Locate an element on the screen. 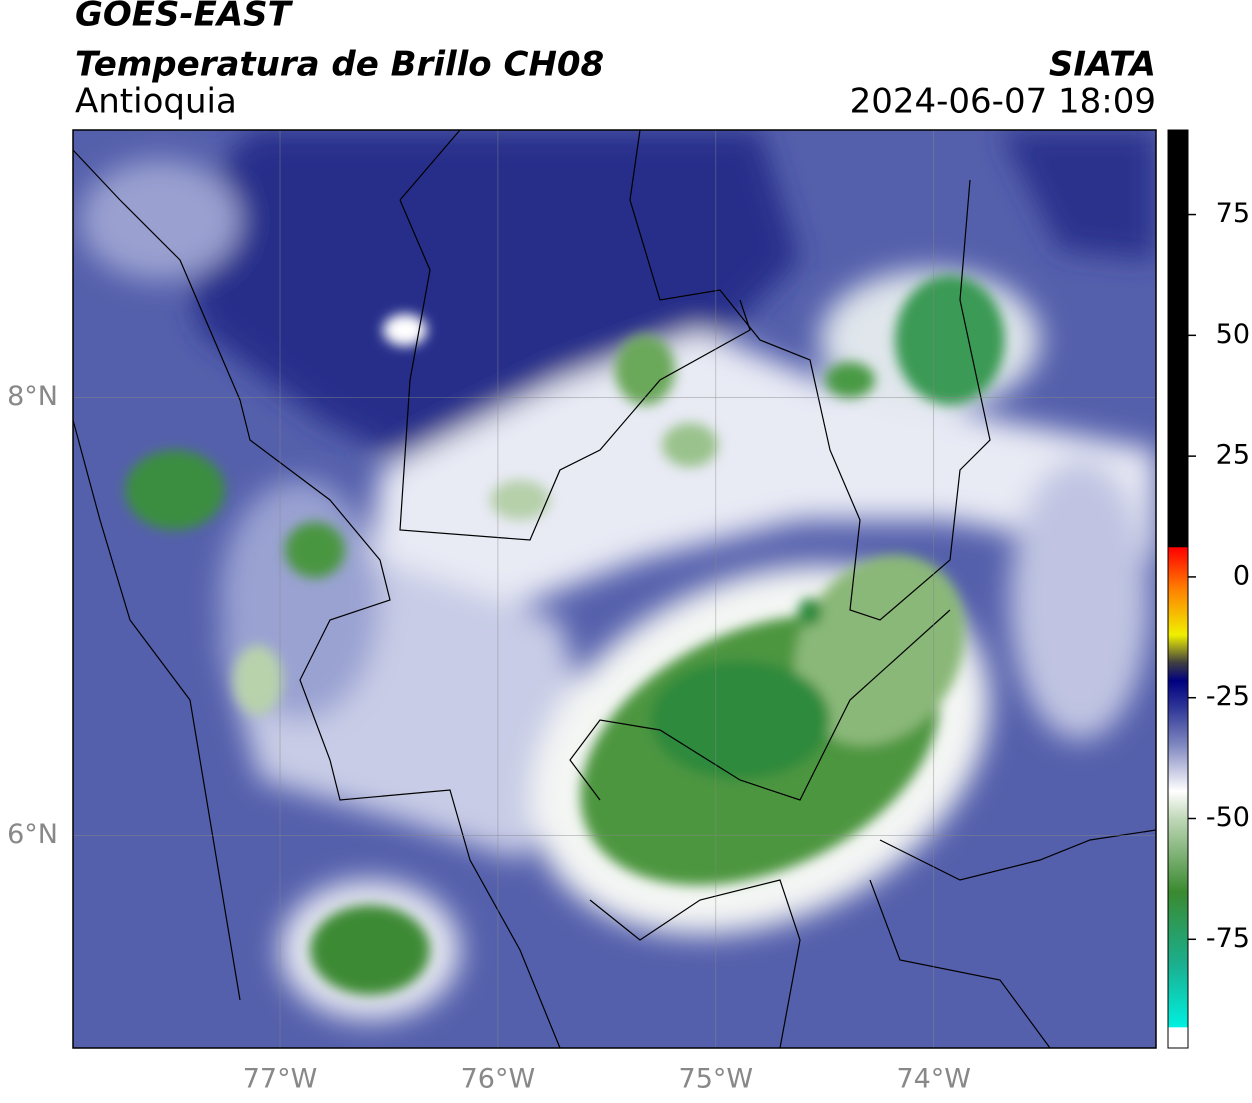 The image size is (1252, 1103). lon-label: 76°W is located at coordinates (498, 1079).